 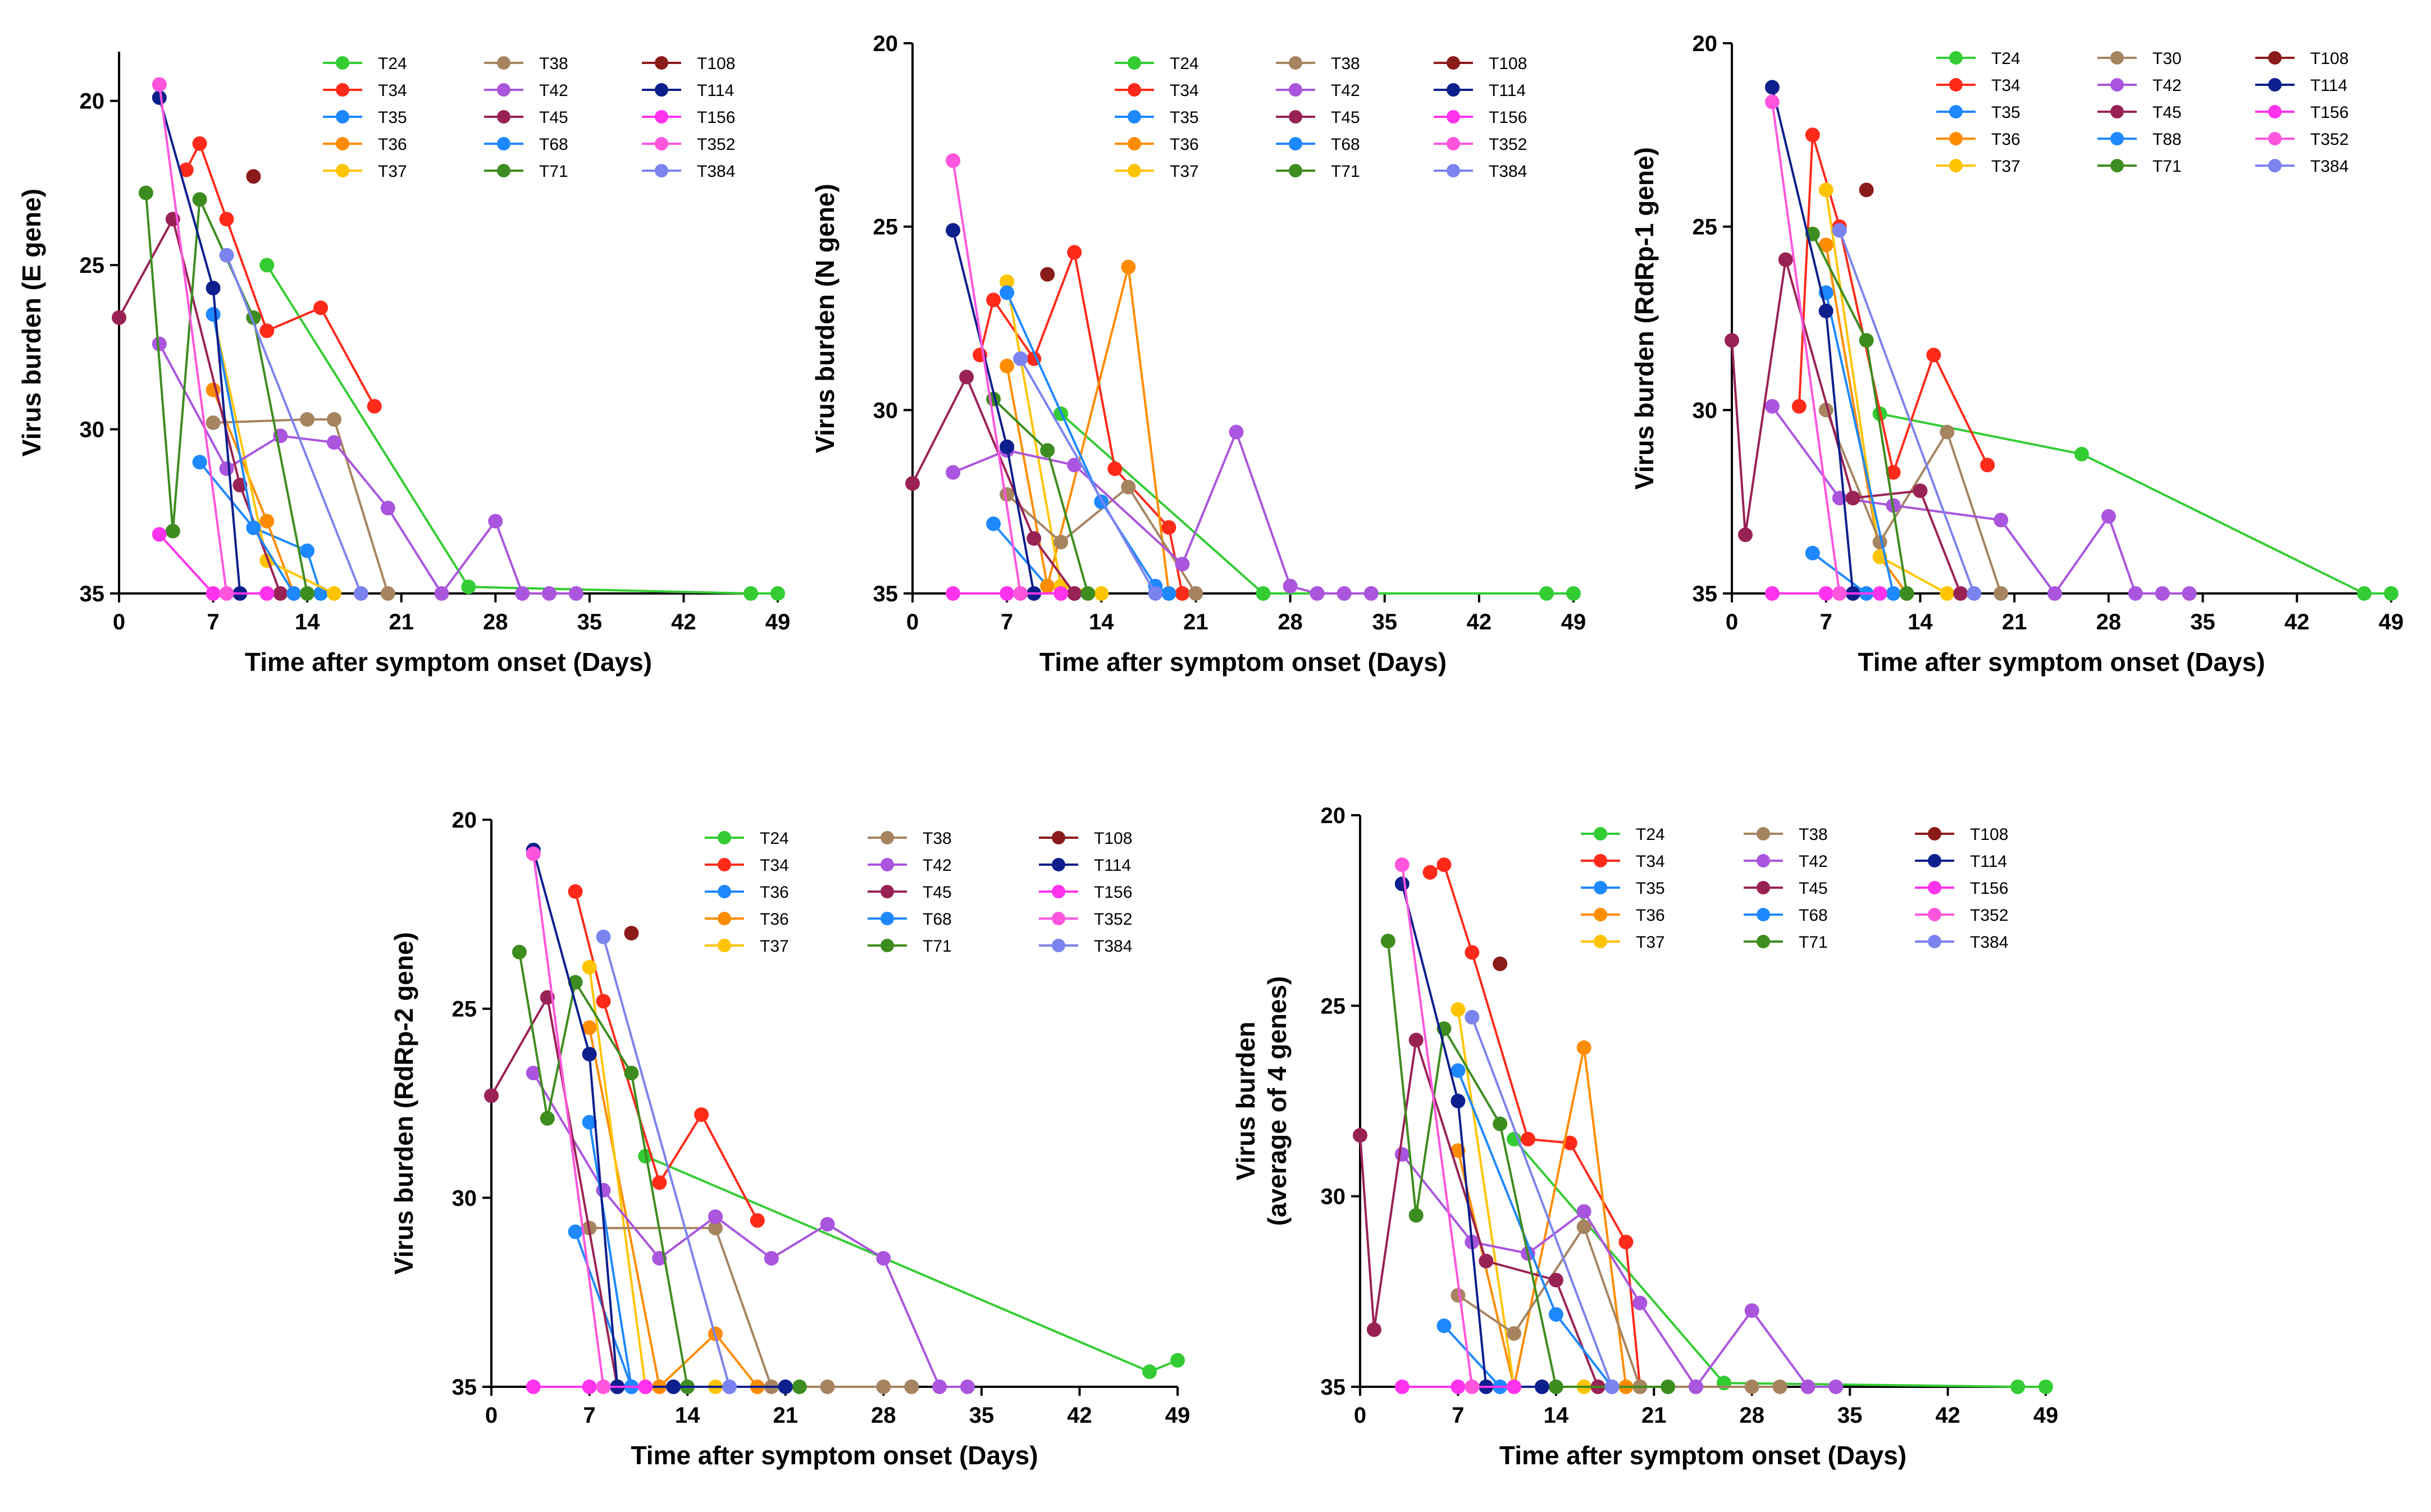 I want to click on series-t108, so click(x=1500, y=963).